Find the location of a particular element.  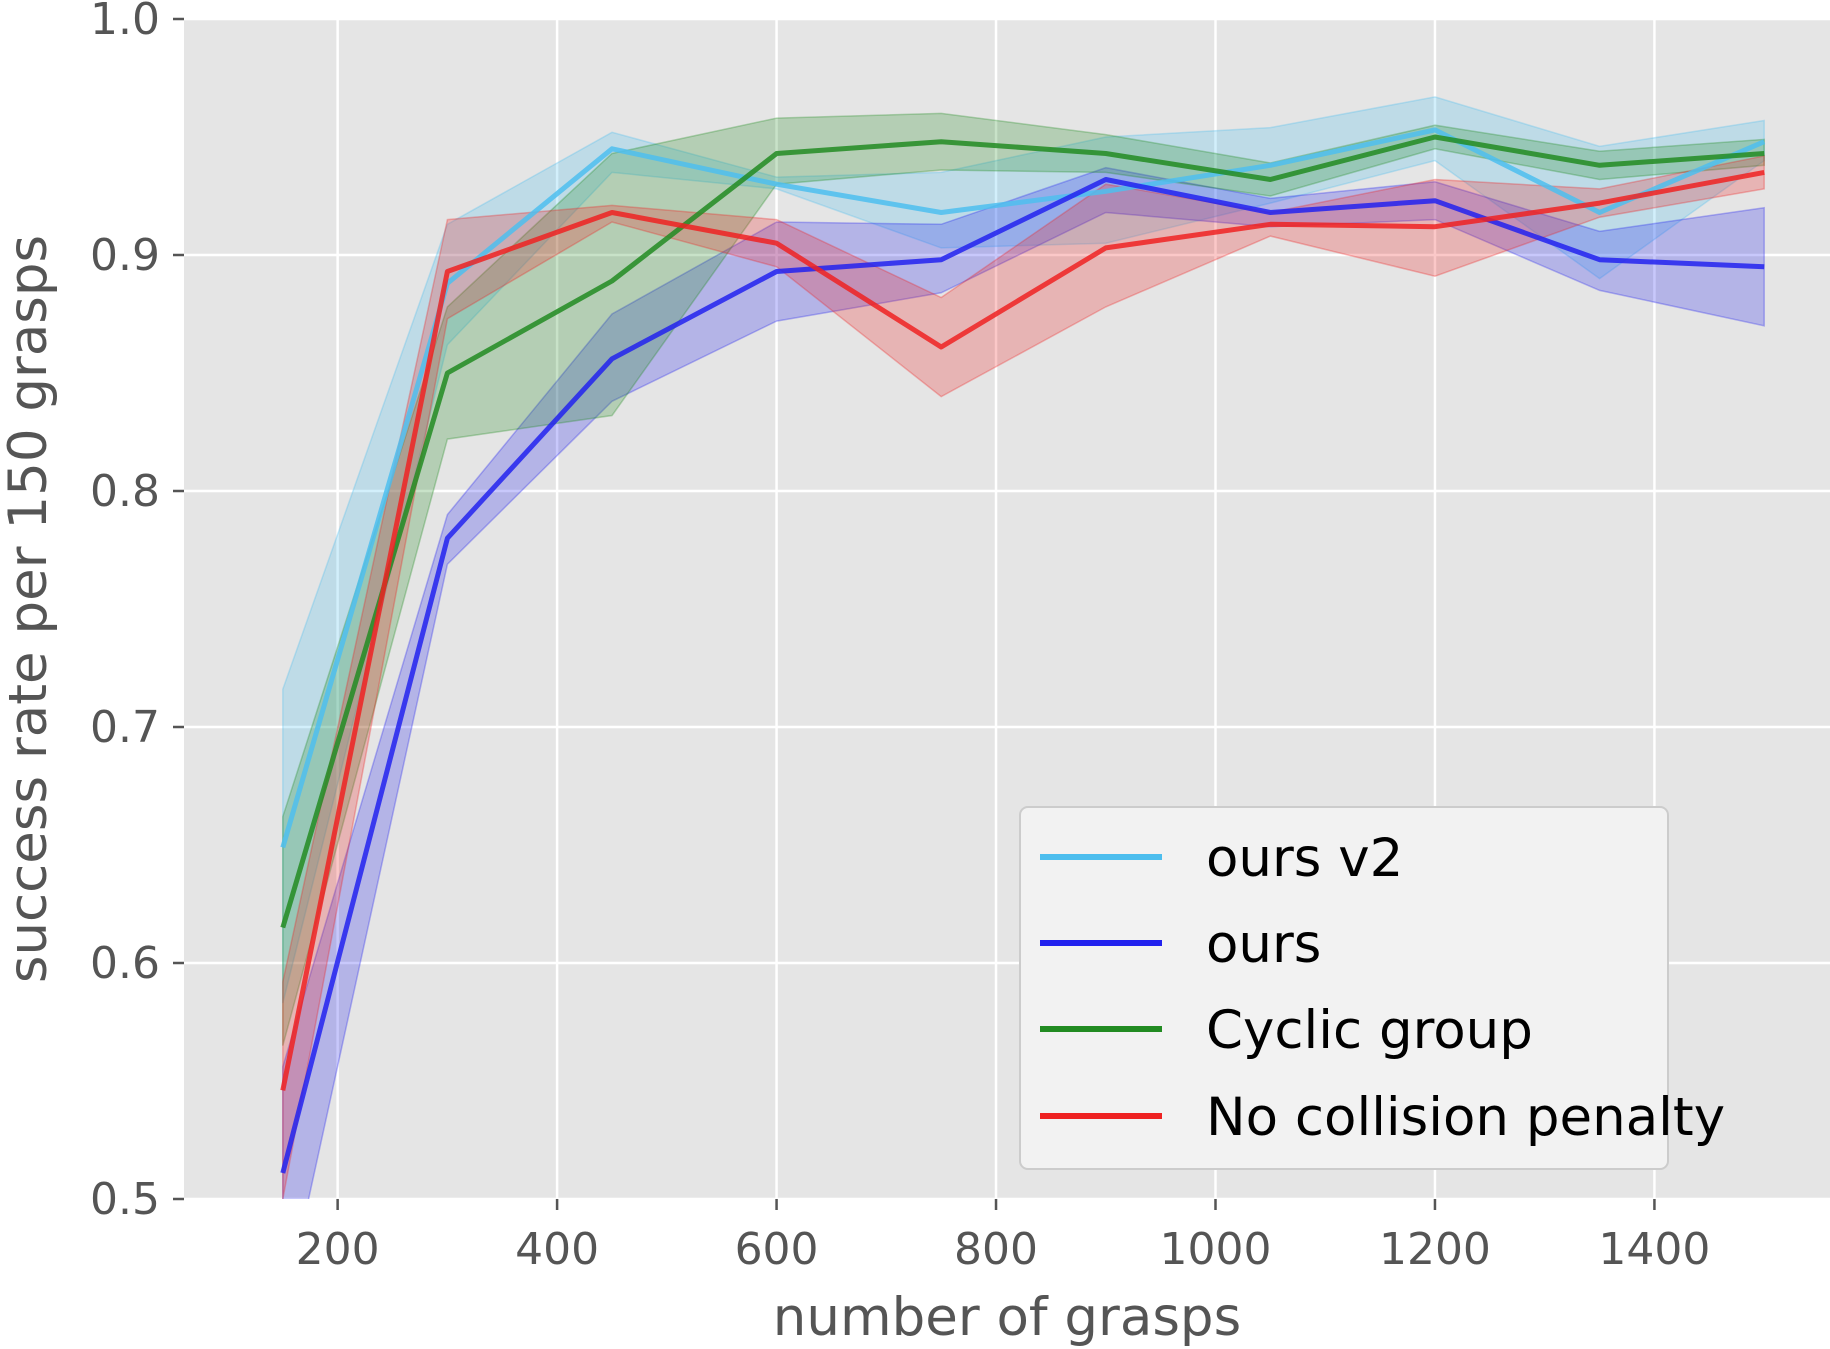

x-tick-label: 1200 is located at coordinates (1435, 1249).